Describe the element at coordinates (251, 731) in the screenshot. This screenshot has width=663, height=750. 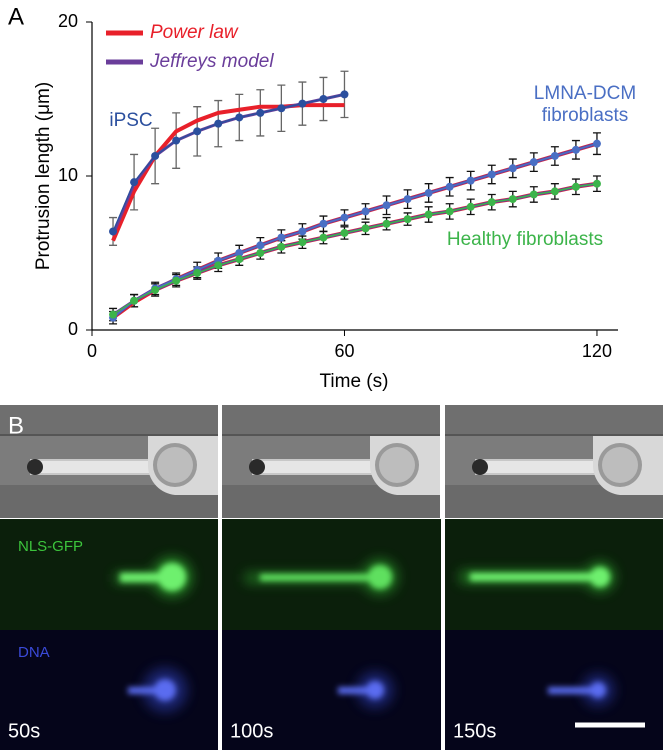
I see `time-label: 100s` at that location.